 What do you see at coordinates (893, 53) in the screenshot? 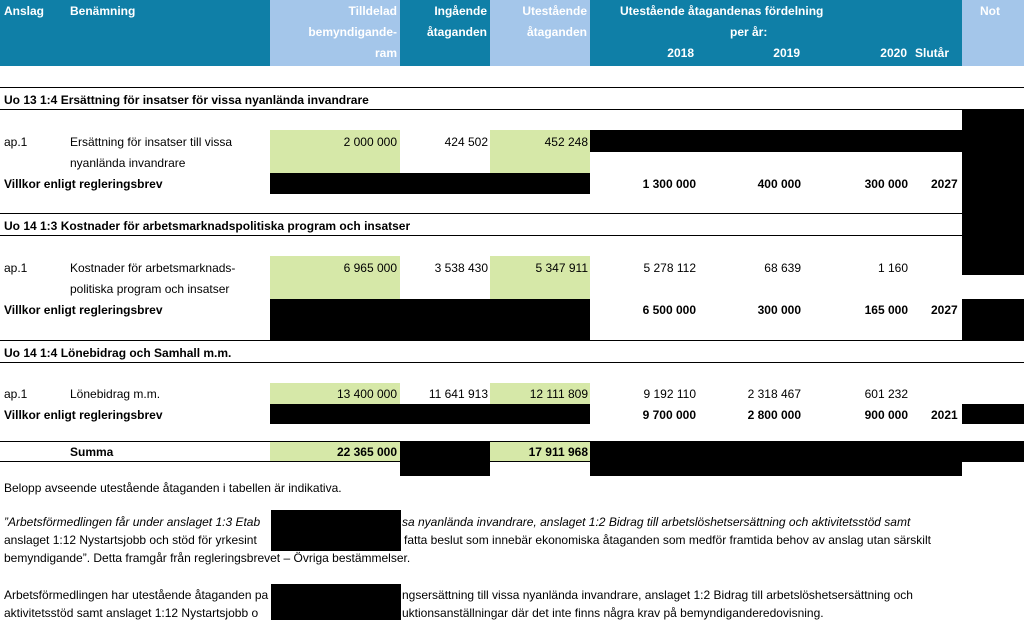
I see `header-year-2020: 2020` at bounding box center [893, 53].